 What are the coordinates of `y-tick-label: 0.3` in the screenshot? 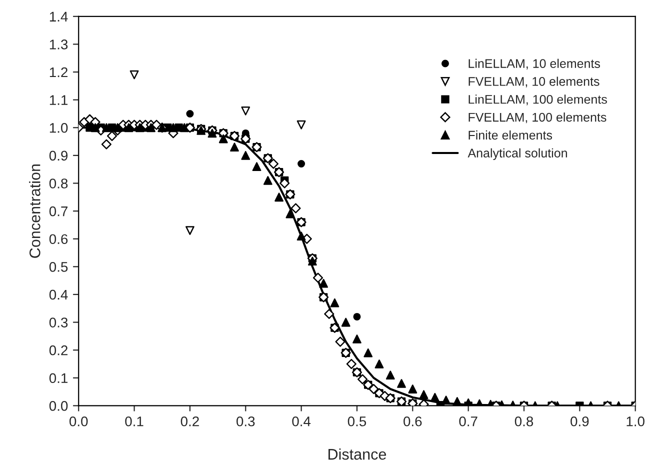 It's located at (58, 323).